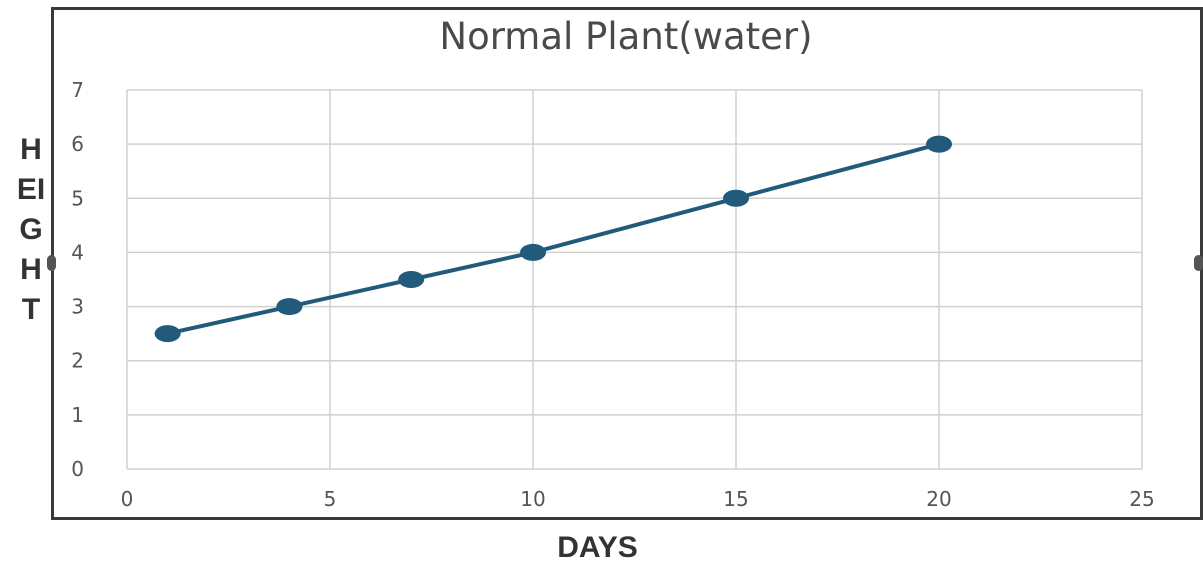  What do you see at coordinates (31, 229) in the screenshot?
I see `y-axis-label: HEIGHT` at bounding box center [31, 229].